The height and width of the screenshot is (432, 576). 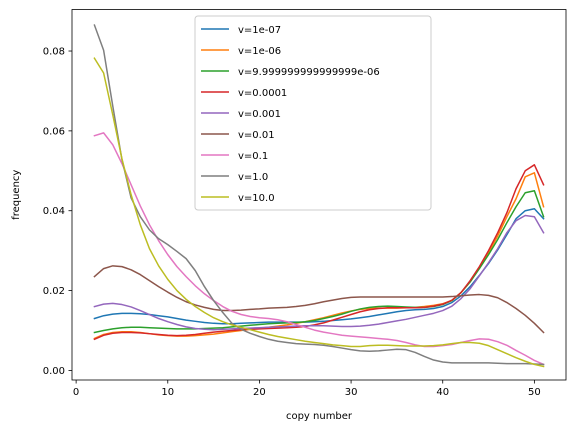 What do you see at coordinates (54, 291) in the screenshot?
I see `y-tick-label-1: 0.02` at bounding box center [54, 291].